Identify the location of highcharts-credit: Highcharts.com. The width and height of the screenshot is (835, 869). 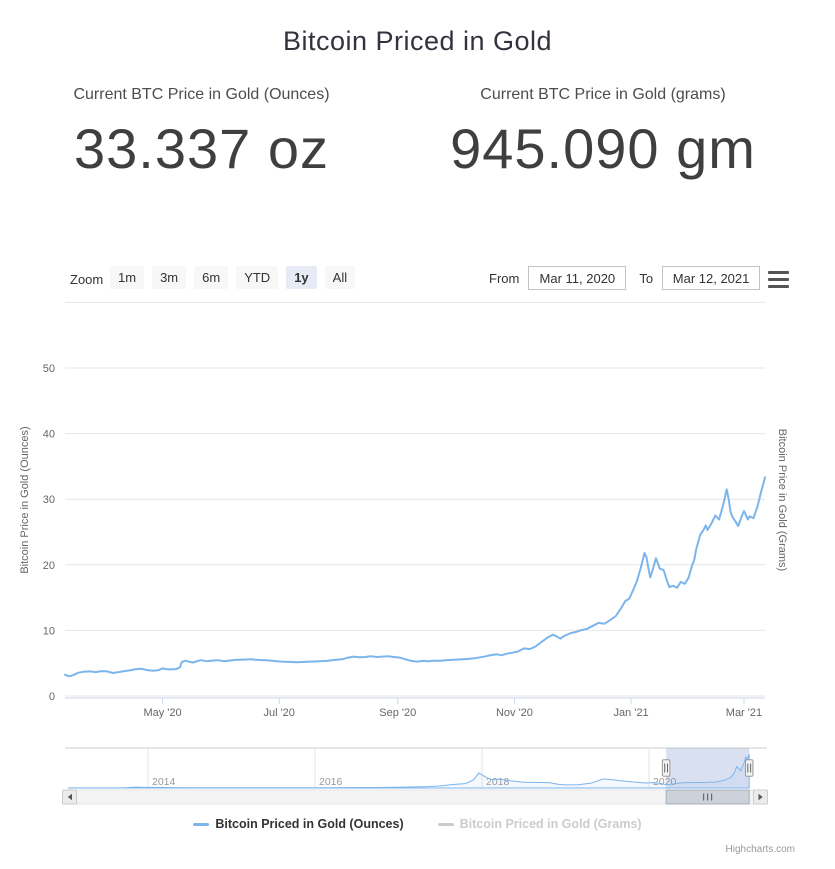
(760, 849).